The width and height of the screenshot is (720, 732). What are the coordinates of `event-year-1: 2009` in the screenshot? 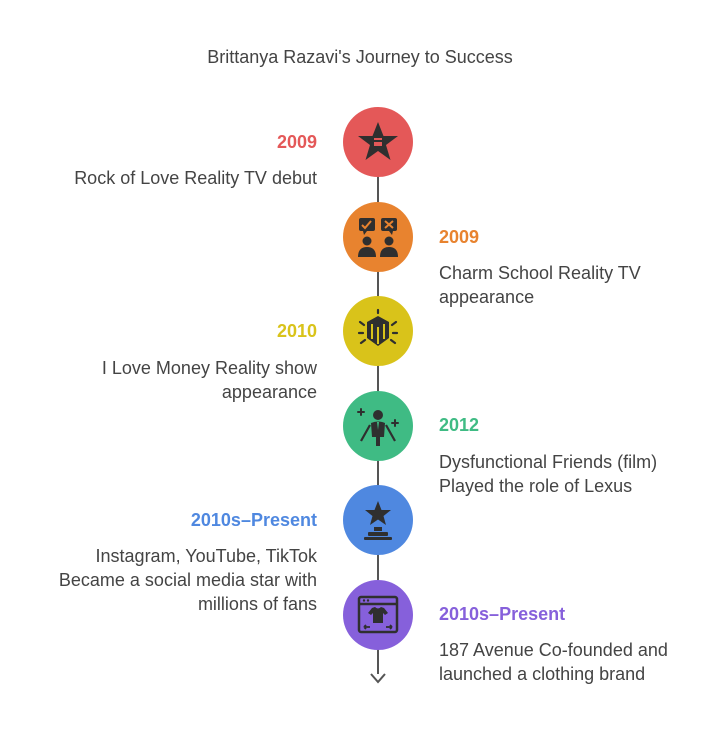 It's located at (296, 142).